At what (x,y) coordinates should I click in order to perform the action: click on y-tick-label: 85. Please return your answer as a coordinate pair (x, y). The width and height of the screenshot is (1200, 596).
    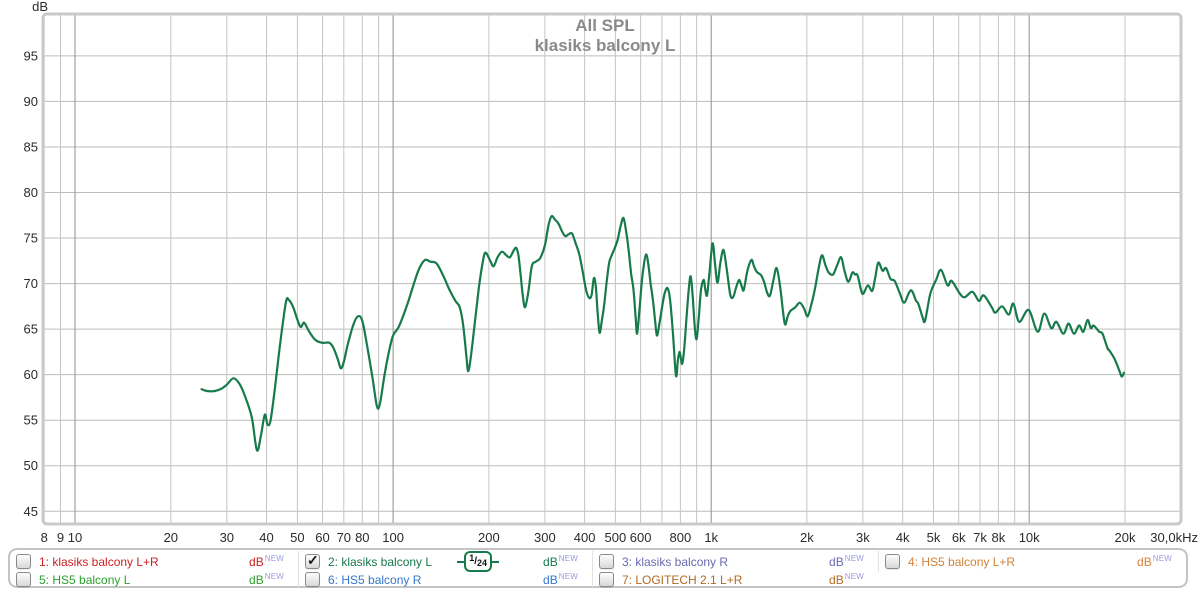
    Looking at the image, I should click on (31, 147).